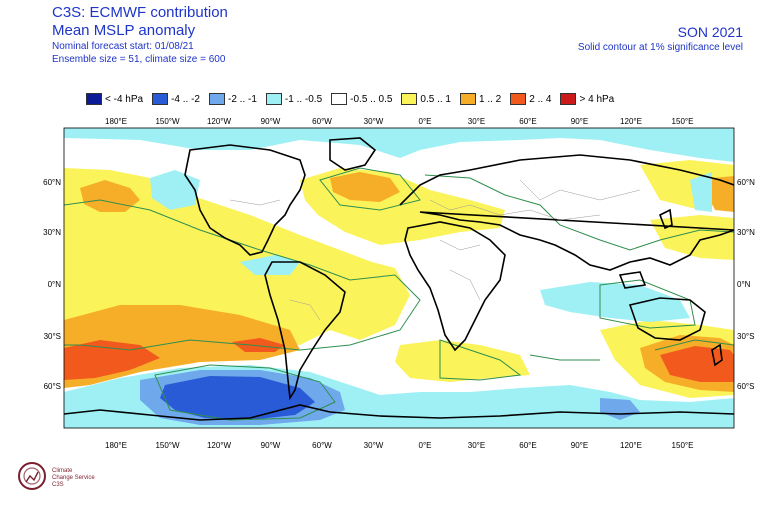  I want to click on legend-item: 0.5 .. 1, so click(426, 99).